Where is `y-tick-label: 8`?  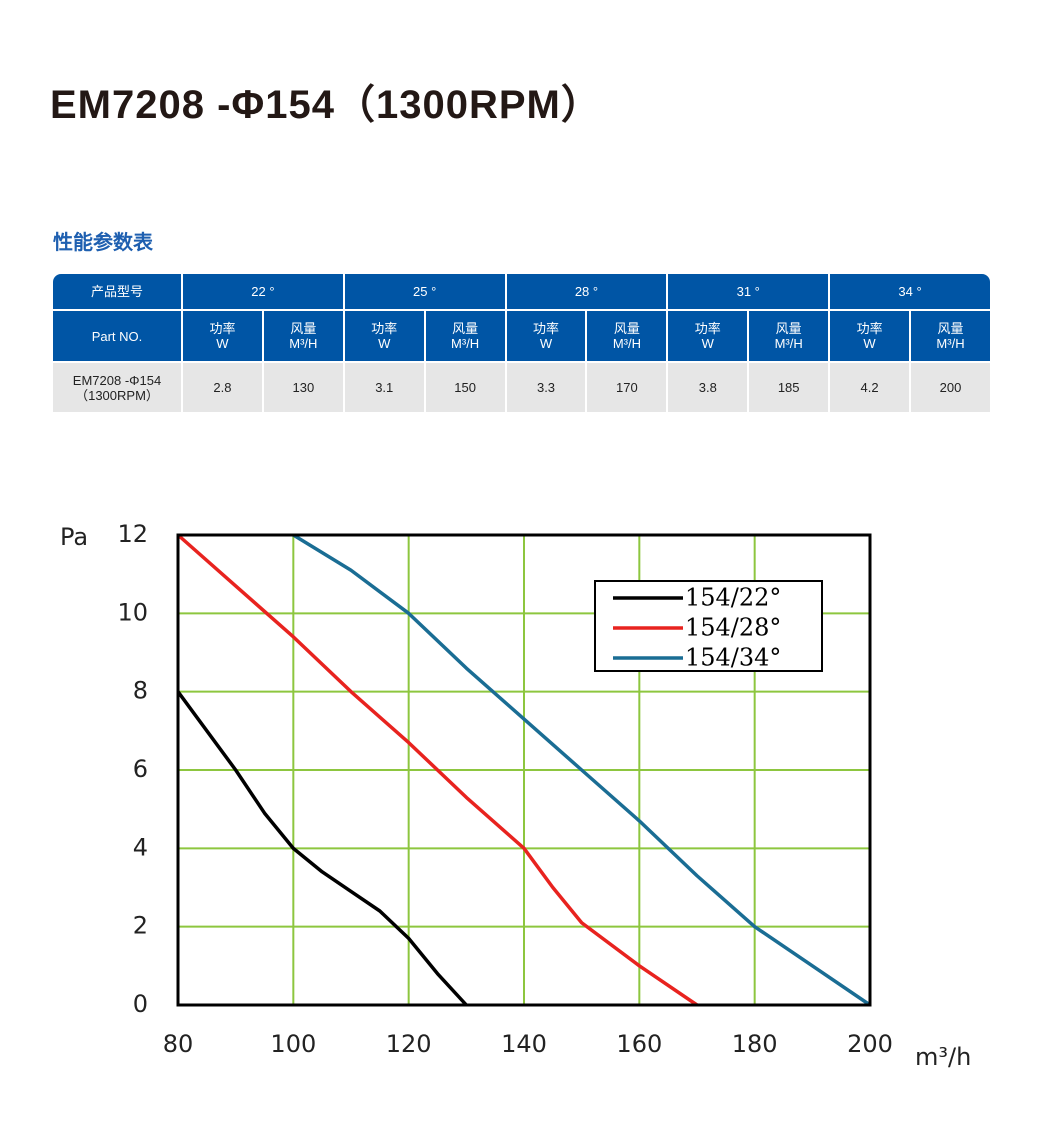
y-tick-label: 8 is located at coordinates (140, 691).